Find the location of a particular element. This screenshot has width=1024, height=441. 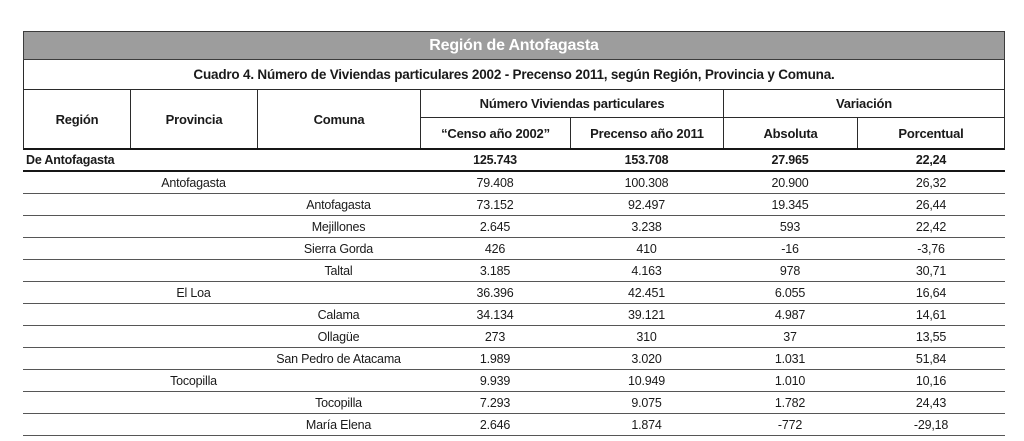

table-row-region: De Antofagasta 125.743 153.708 27.965 22,24 is located at coordinates (514, 161).